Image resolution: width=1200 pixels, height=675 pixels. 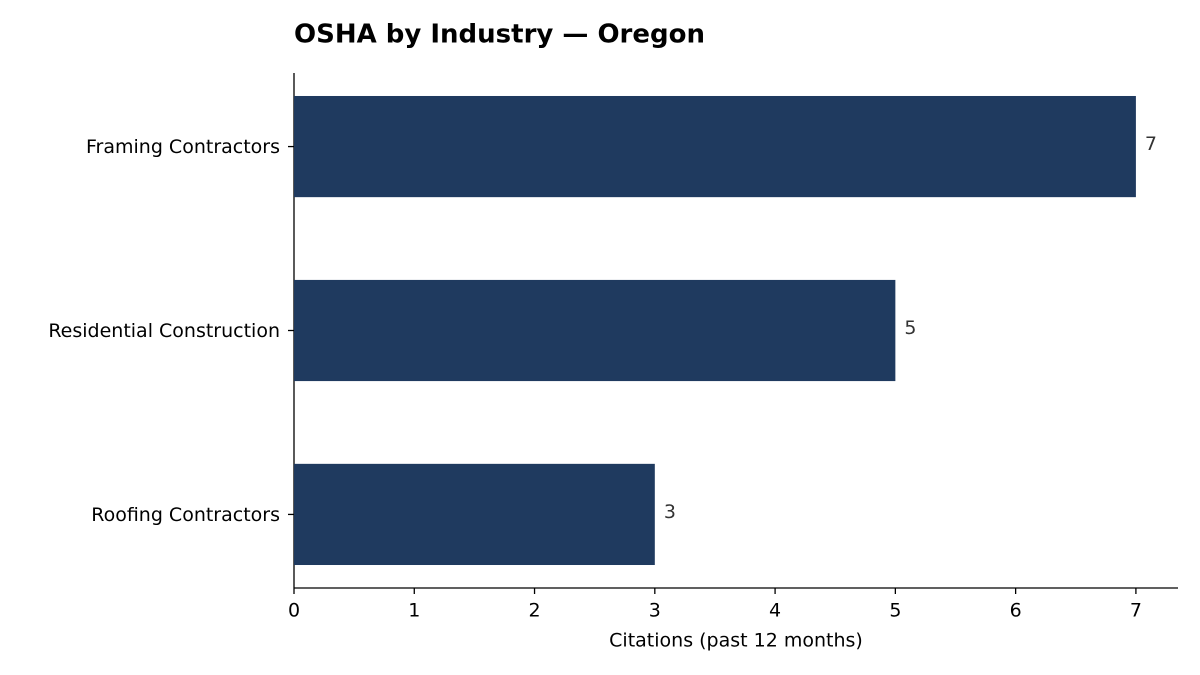 What do you see at coordinates (655, 611) in the screenshot?
I see `x-tick-label: 3` at bounding box center [655, 611].